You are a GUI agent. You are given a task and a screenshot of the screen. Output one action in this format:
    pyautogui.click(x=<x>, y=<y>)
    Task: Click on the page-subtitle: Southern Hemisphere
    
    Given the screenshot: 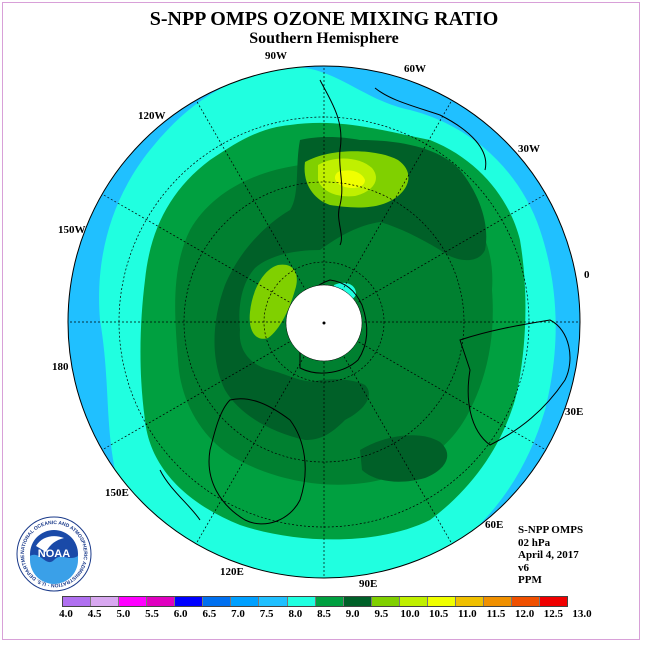 What is the action you would take?
    pyautogui.click(x=324, y=38)
    